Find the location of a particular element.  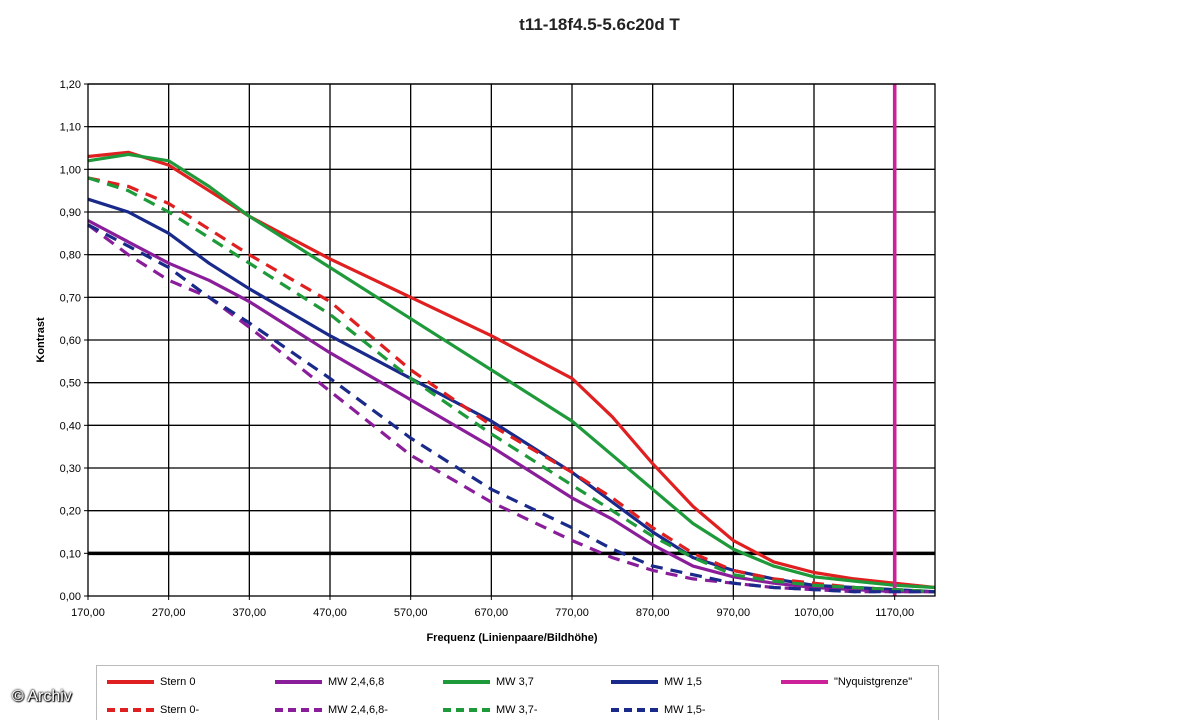

y-tick-label: 0,90 is located at coordinates (70, 213).